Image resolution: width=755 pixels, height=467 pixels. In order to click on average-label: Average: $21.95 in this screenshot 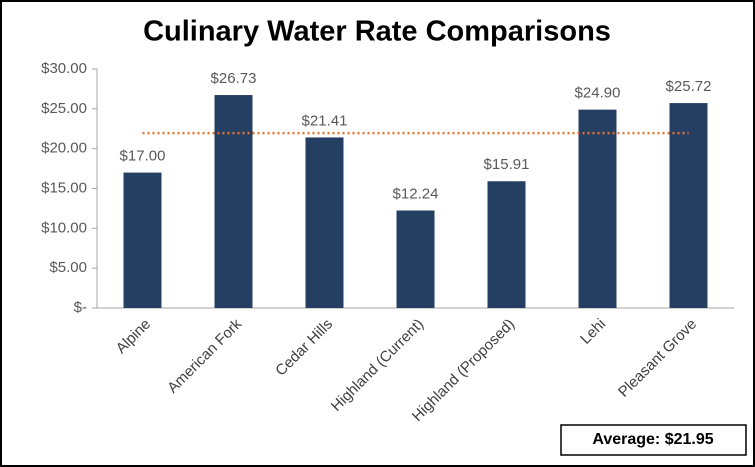, I will do `click(652, 439)`.